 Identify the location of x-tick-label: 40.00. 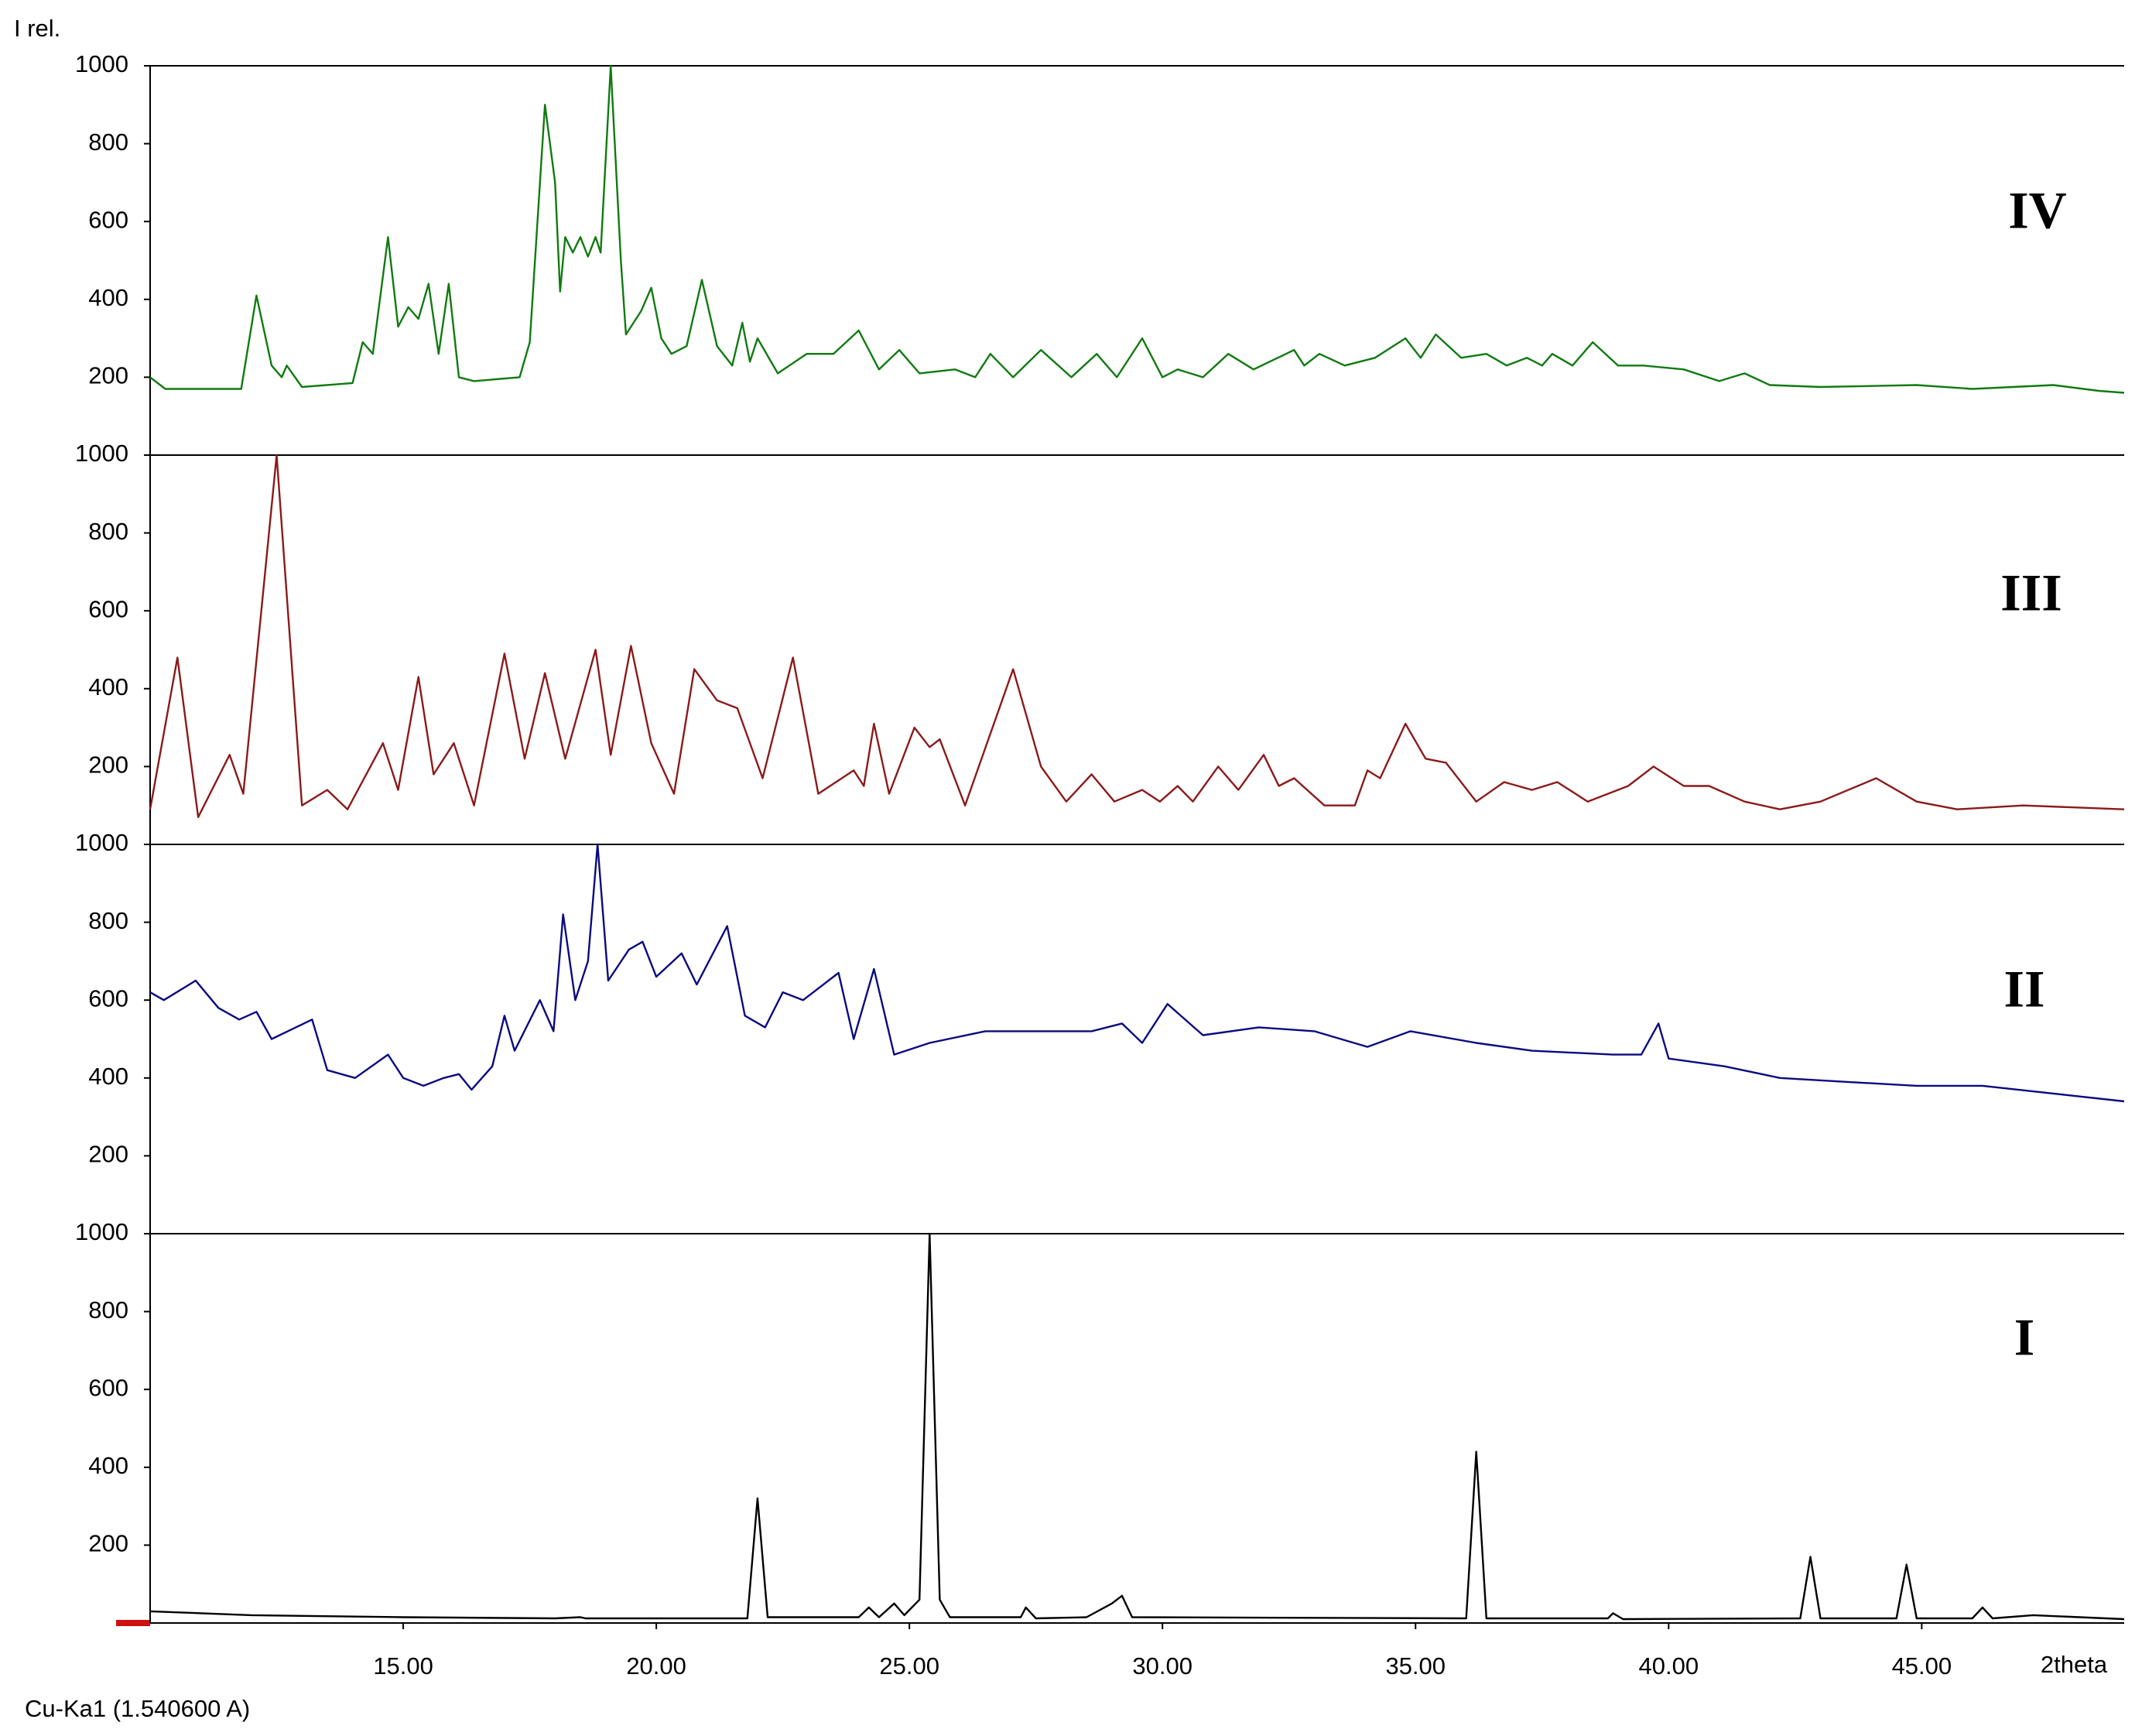
(1669, 1666).